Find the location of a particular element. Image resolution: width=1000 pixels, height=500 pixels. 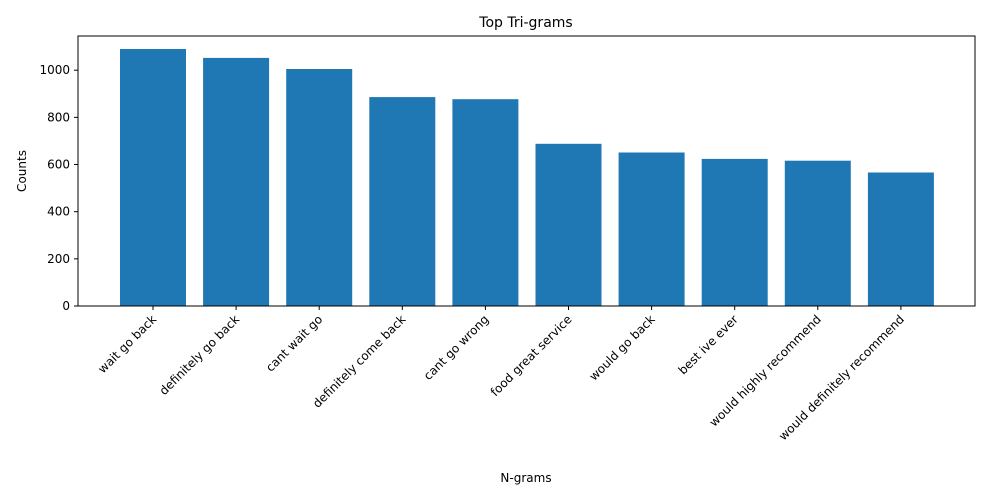

x-axis-label: N-grams is located at coordinates (525, 478).